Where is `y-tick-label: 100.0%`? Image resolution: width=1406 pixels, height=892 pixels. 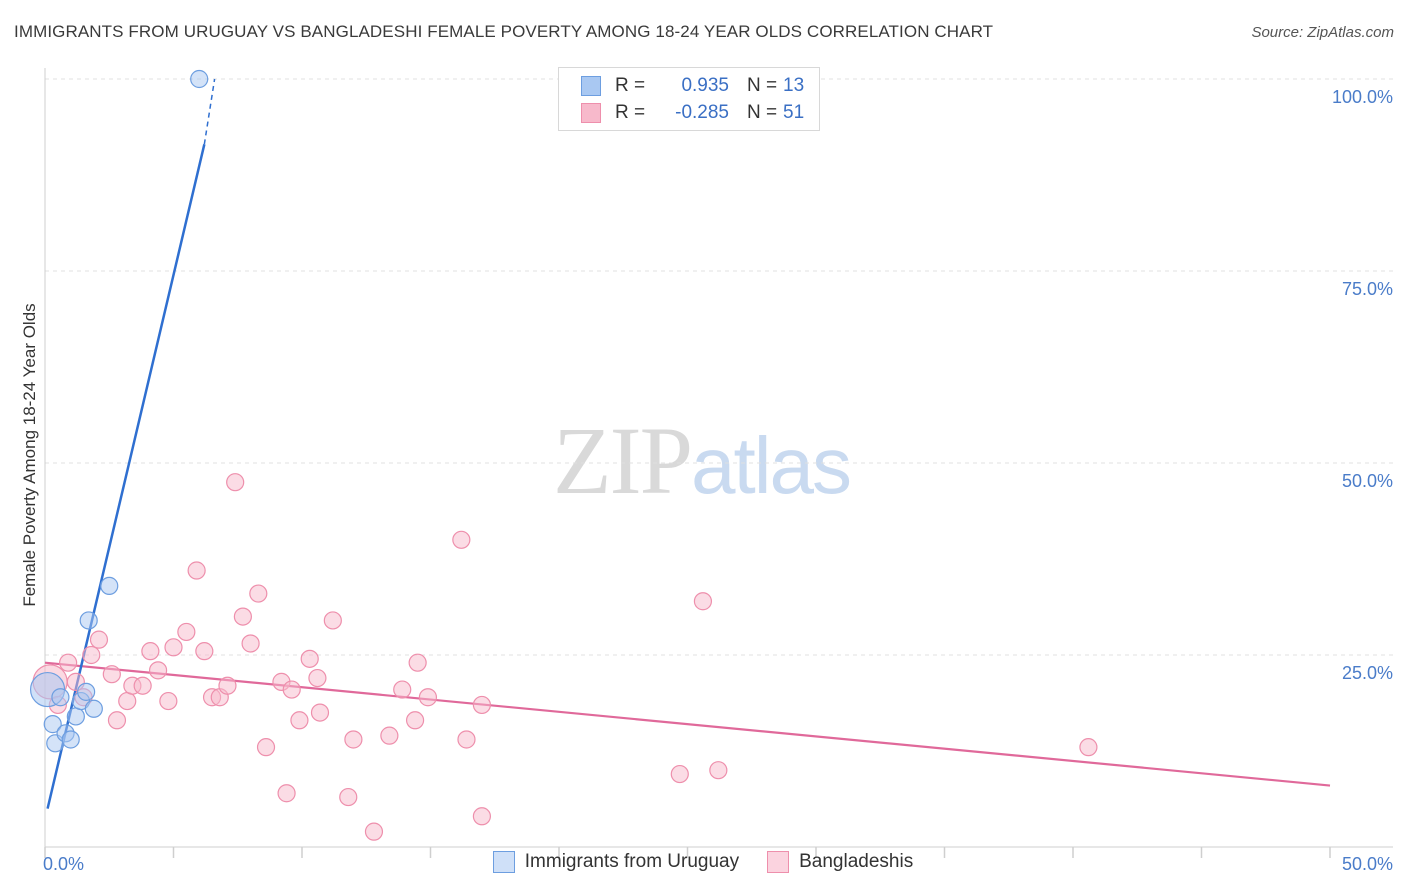
y-tick-label: 100.0% is located at coordinates (1362, 97).